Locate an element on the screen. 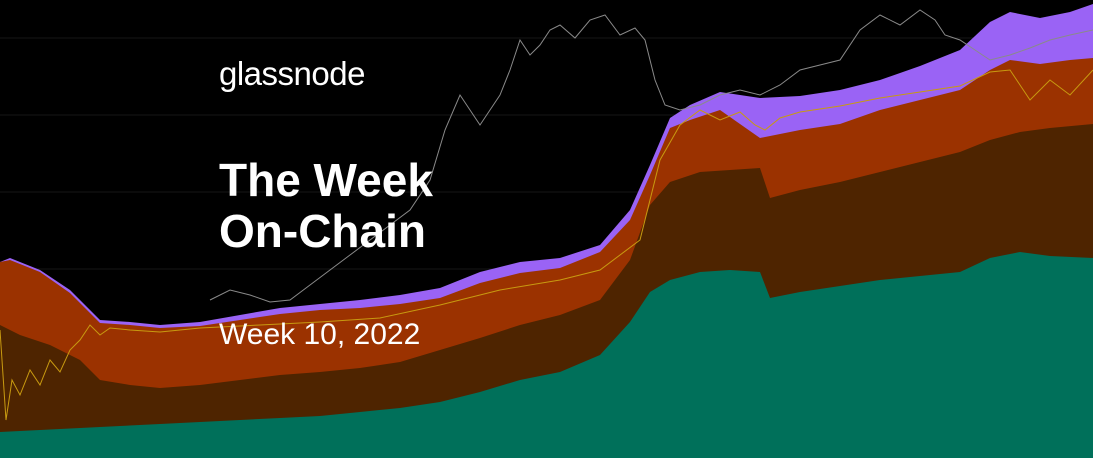 This screenshot has width=1093, height=458. title-line-1: The Week is located at coordinates (326, 180).